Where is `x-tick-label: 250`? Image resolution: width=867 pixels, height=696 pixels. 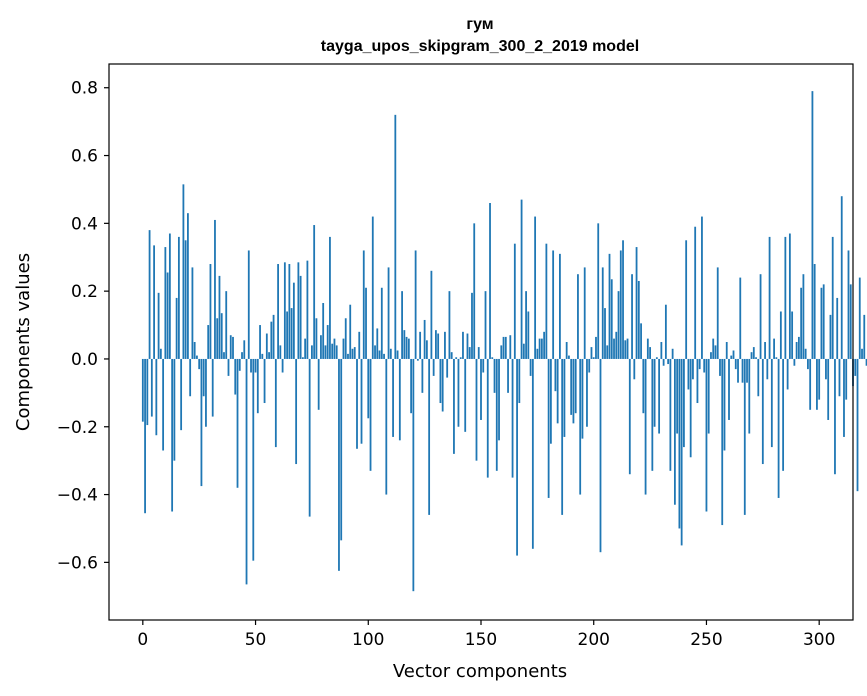
x-tick-label: 250 is located at coordinates (706, 640).